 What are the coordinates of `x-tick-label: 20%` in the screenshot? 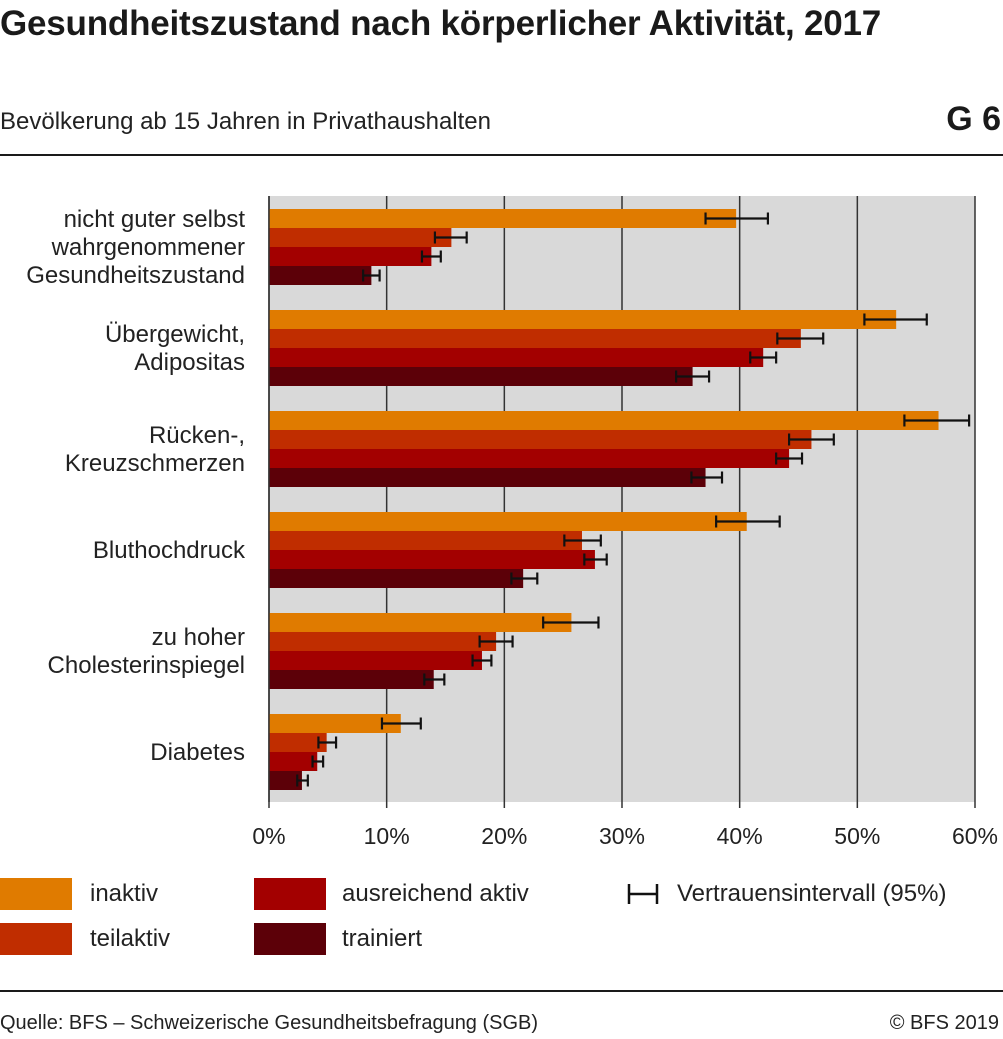 It's located at (504, 836).